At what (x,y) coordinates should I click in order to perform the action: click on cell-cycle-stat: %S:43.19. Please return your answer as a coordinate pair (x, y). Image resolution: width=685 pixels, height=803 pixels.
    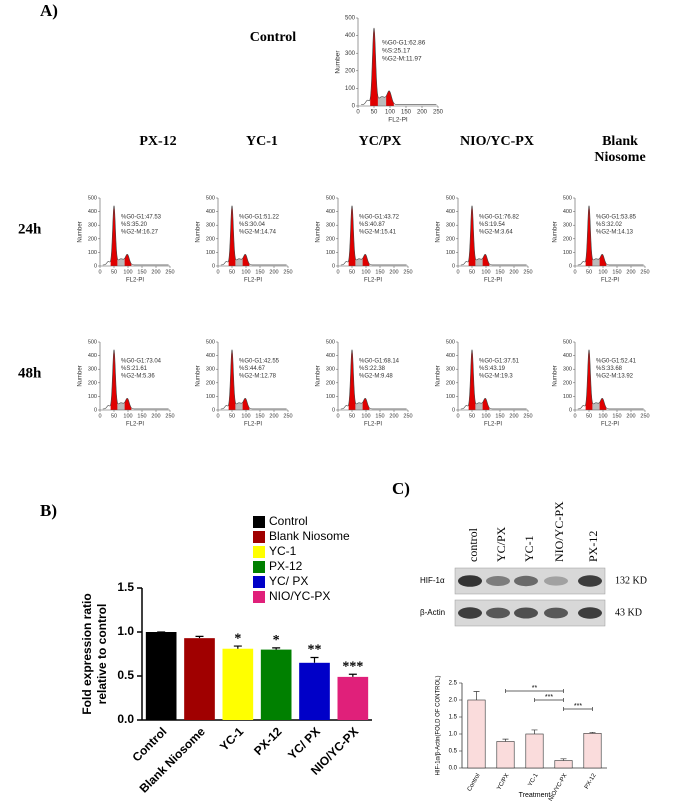
    Looking at the image, I should click on (492, 369).